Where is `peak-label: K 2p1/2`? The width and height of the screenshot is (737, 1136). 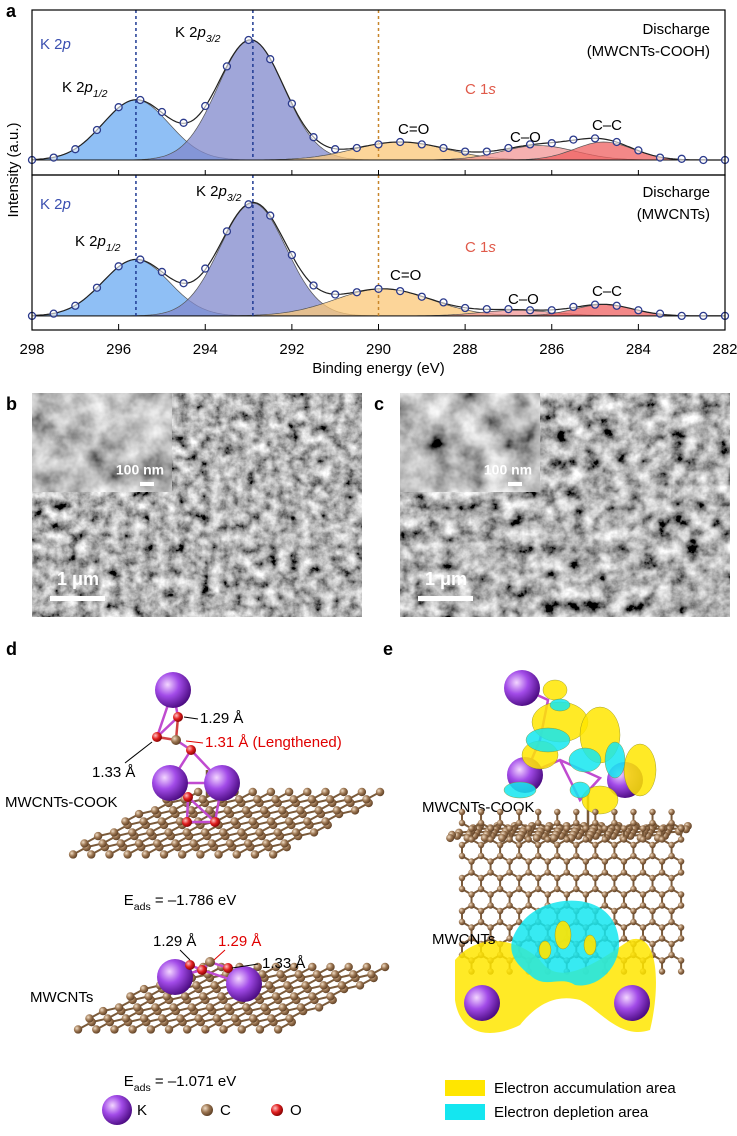 peak-label: K 2p1/2 is located at coordinates (98, 243).